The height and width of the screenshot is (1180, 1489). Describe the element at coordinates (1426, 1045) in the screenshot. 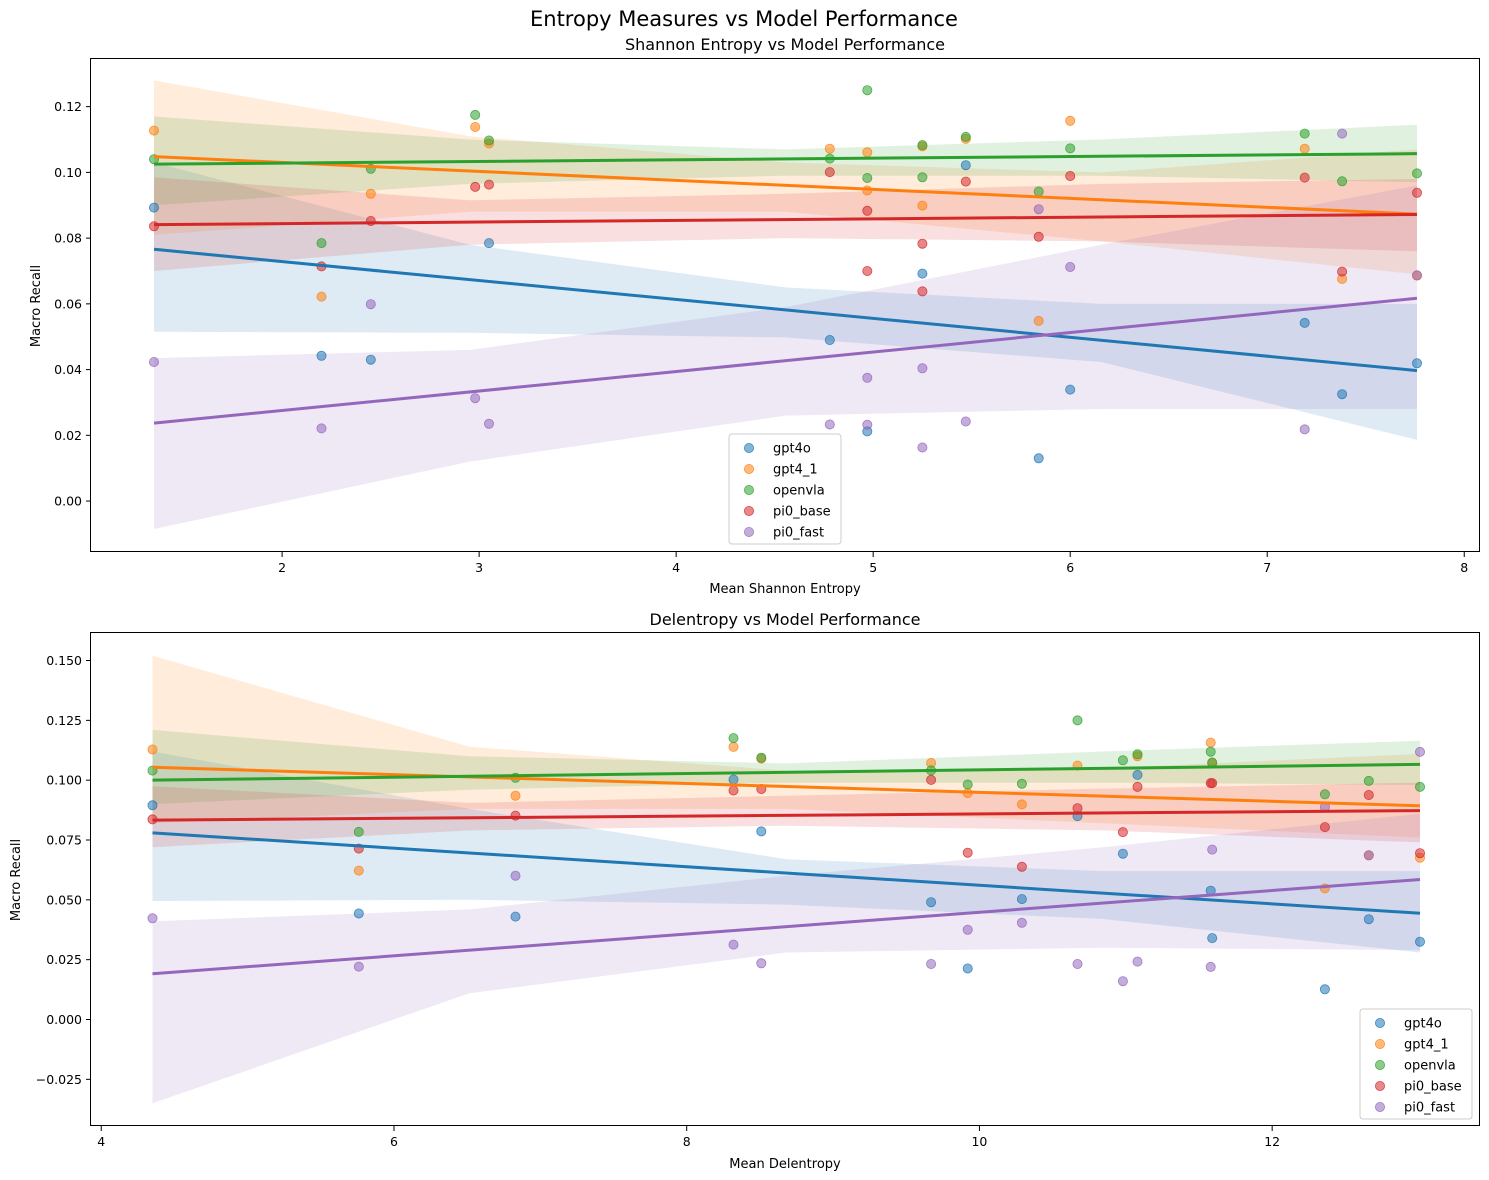

I see `legend-label-gpt4_1: gpt4_1` at that location.